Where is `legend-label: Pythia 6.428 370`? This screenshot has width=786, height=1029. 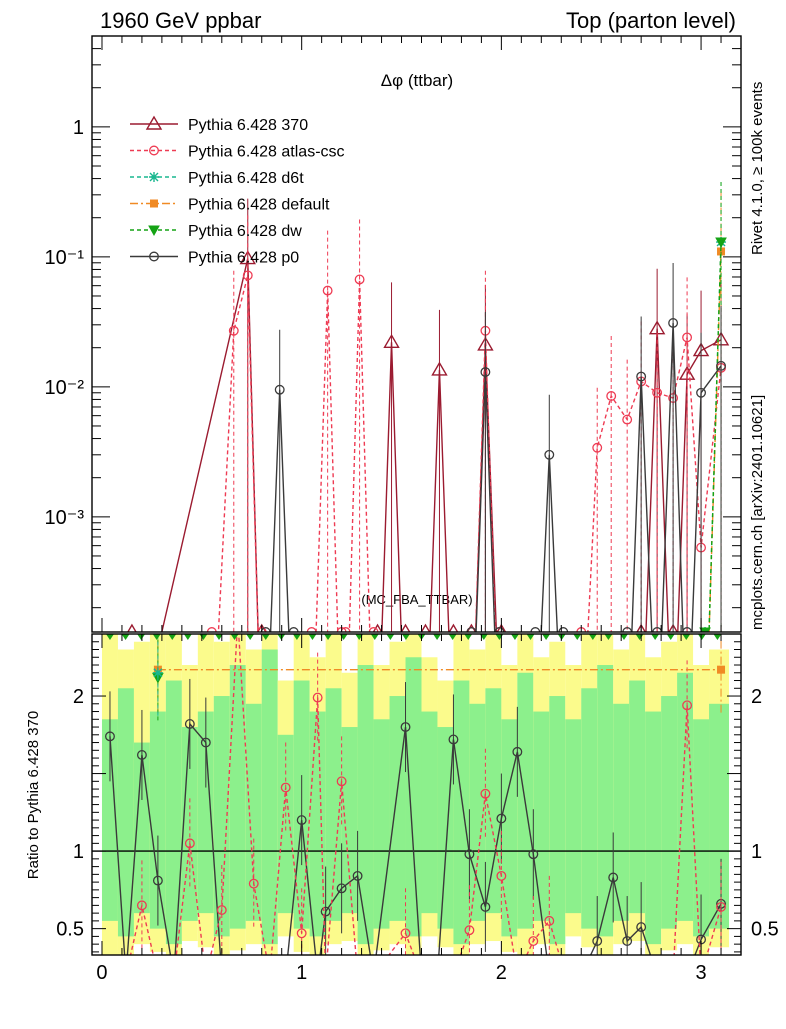 legend-label: Pythia 6.428 370 is located at coordinates (248, 125).